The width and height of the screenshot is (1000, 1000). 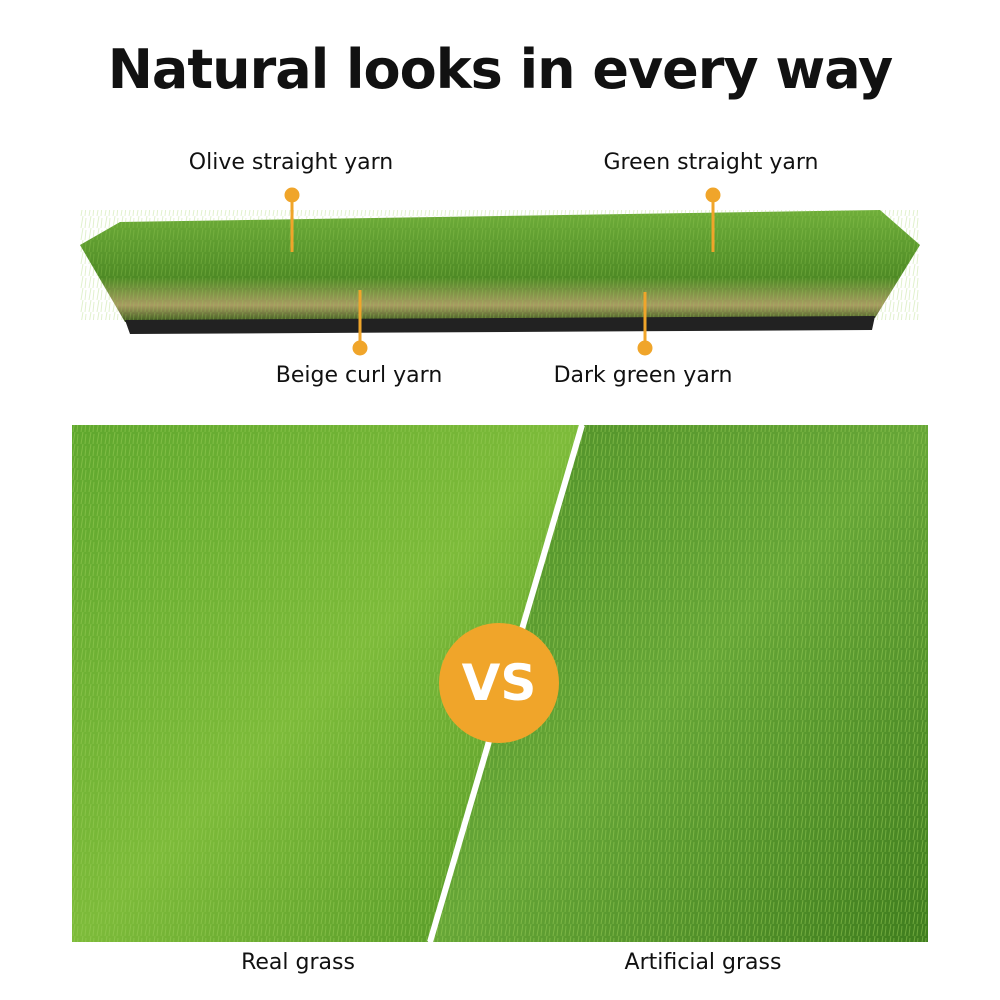 I want to click on artificial-grass-caption: Artificial grass, so click(x=703, y=962).